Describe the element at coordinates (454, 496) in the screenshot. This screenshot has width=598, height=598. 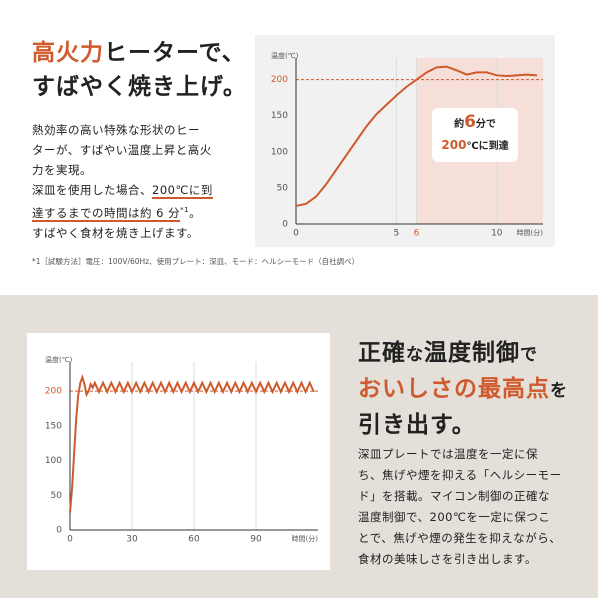
I see `body-line: ド」を搭載。マイコン制御の正確な` at that location.